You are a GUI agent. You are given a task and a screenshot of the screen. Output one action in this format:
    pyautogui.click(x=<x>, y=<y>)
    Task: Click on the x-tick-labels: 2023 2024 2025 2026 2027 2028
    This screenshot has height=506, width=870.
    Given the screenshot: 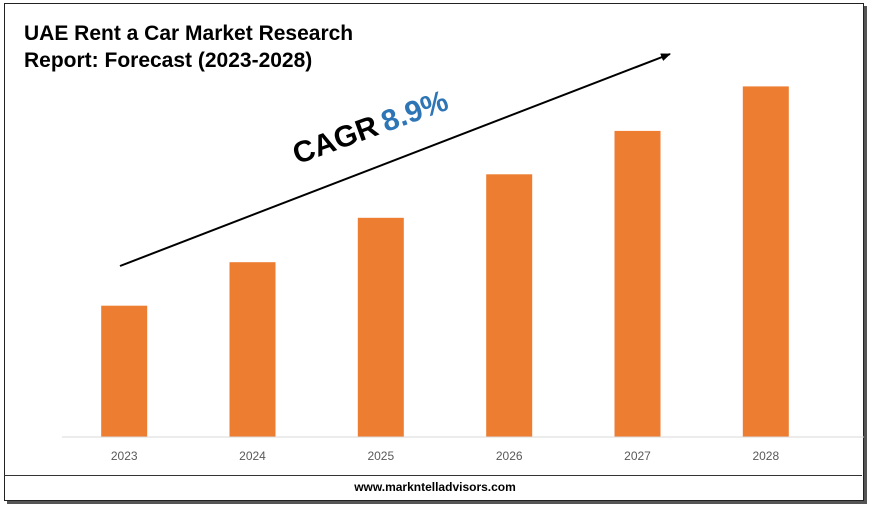 What is the action you would take?
    pyautogui.click(x=445, y=456)
    